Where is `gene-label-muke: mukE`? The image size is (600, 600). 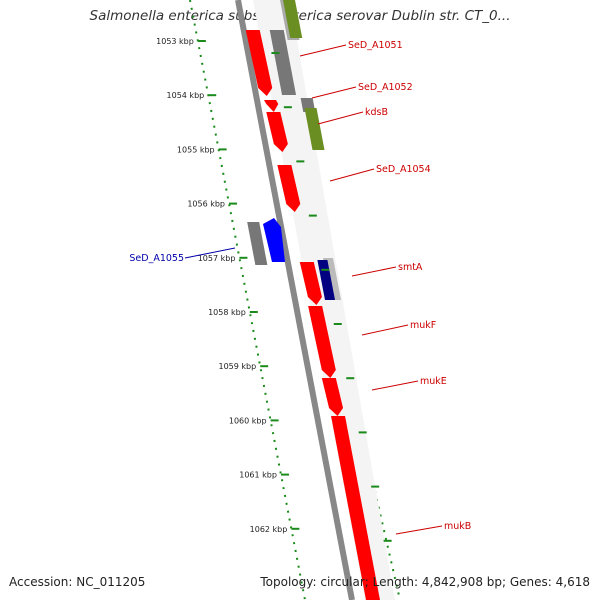
gene-label-muke: mukE is located at coordinates (433, 381).